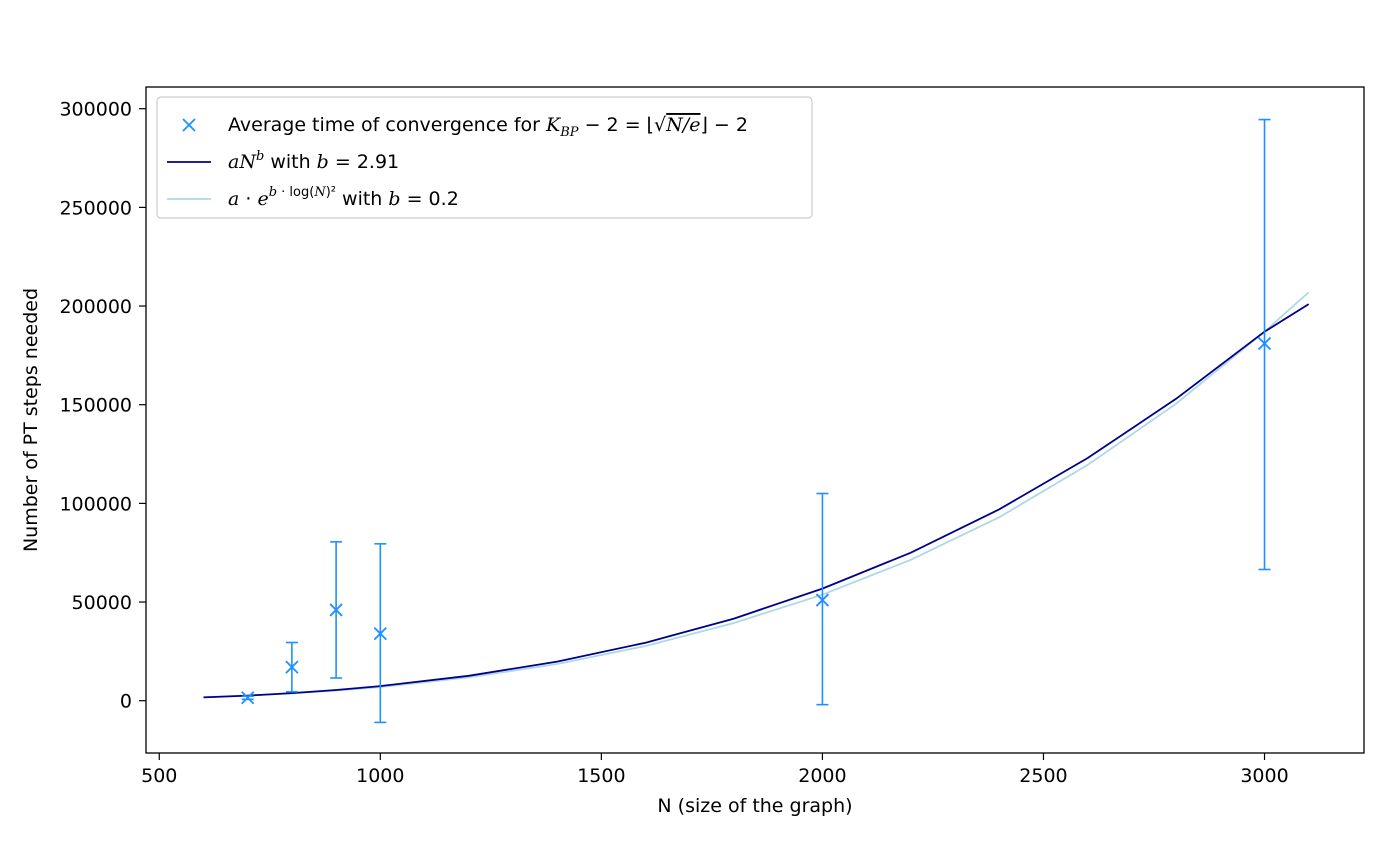 This screenshot has height=848, width=1386. I want to click on legend-marker-points, so click(189, 125).